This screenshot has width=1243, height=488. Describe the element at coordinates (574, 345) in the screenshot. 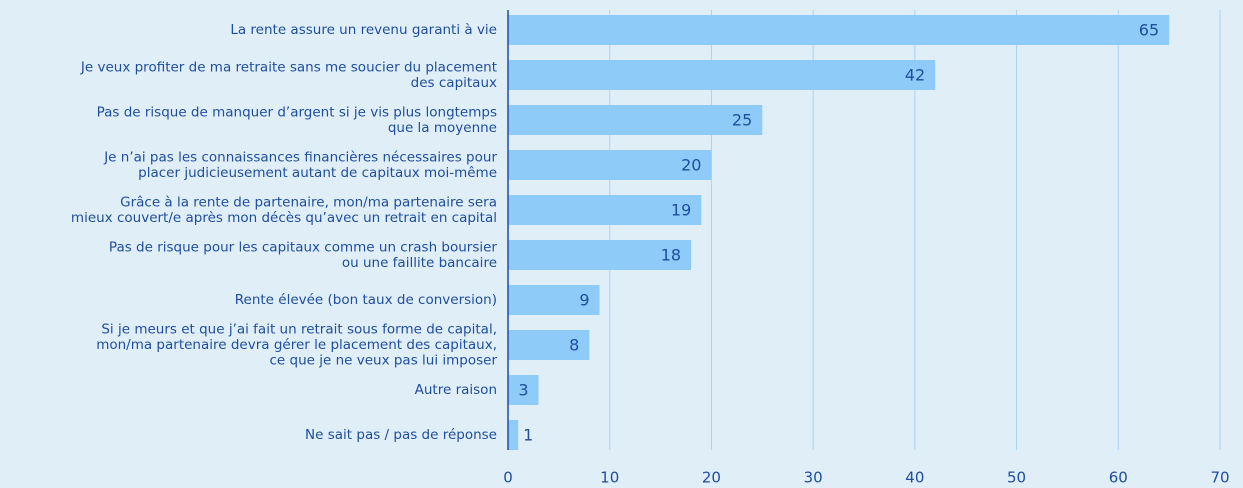

I see `value-label: 8` at that location.